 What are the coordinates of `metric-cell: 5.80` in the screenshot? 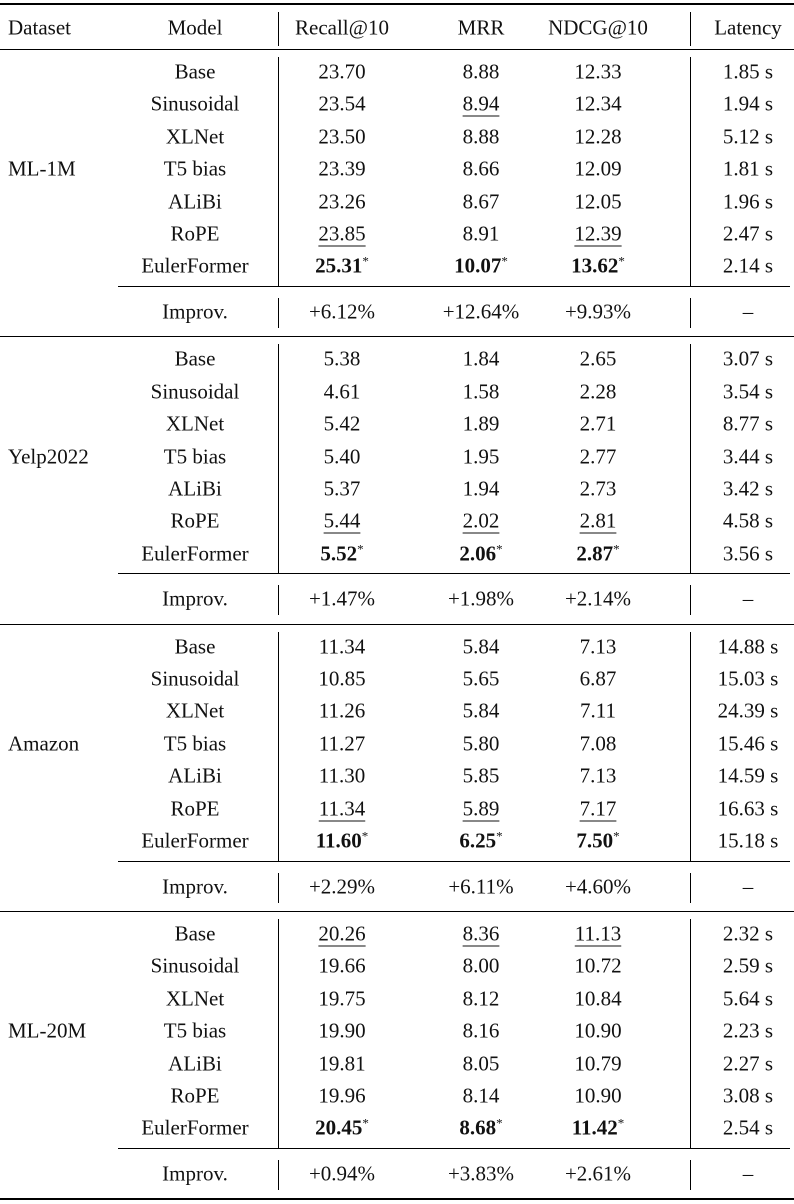 It's located at (481, 743).